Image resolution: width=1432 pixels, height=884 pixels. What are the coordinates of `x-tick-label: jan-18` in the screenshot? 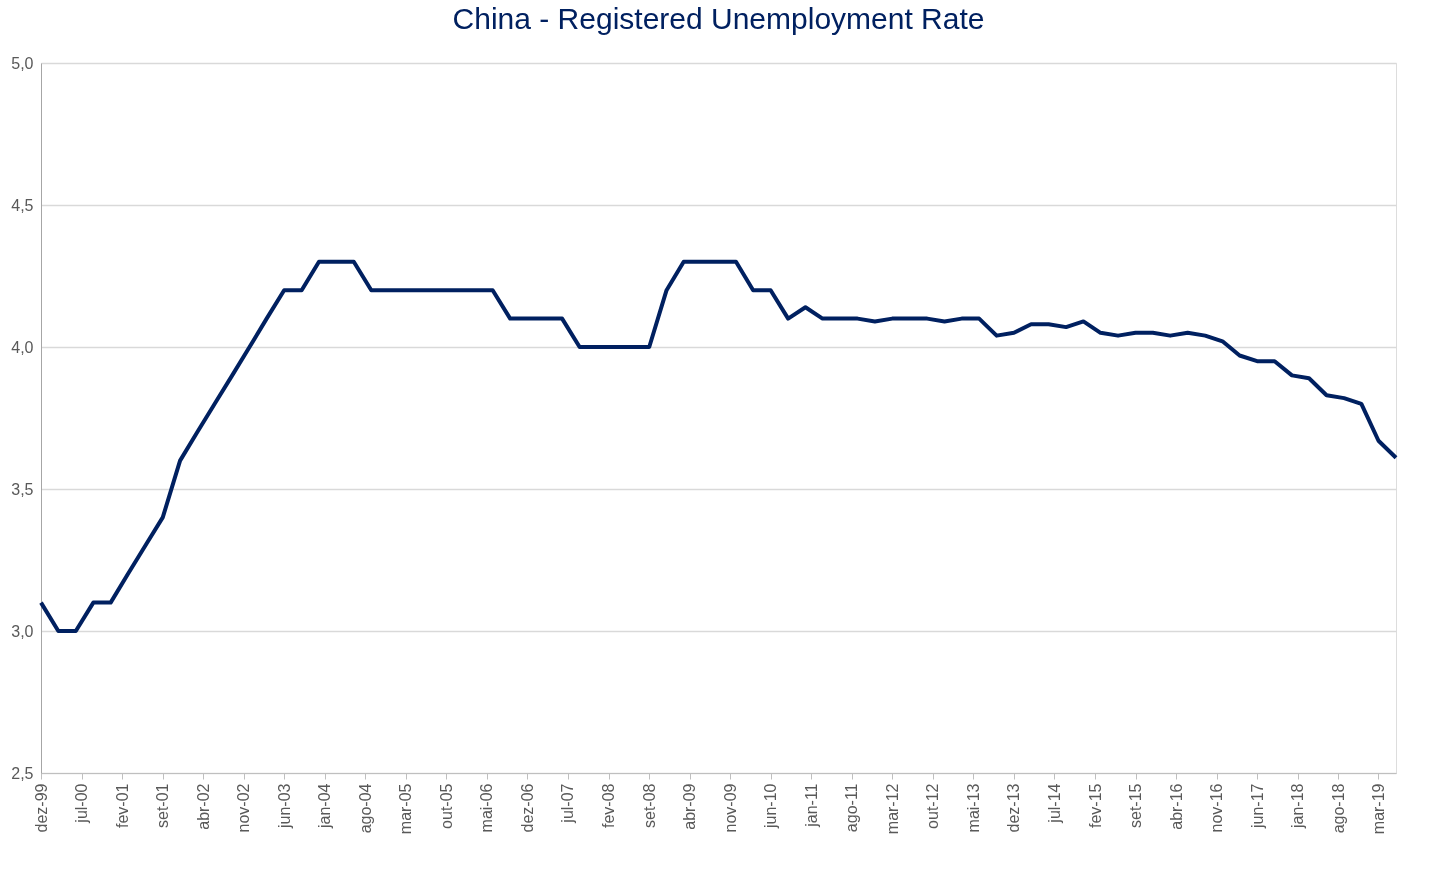 It's located at (1298, 806).